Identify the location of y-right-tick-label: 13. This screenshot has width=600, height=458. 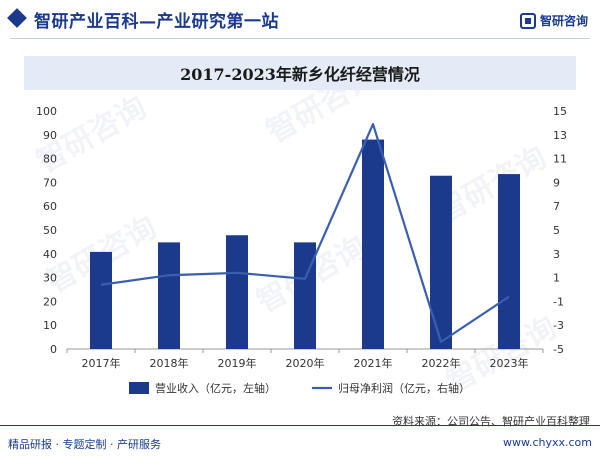
(560, 135).